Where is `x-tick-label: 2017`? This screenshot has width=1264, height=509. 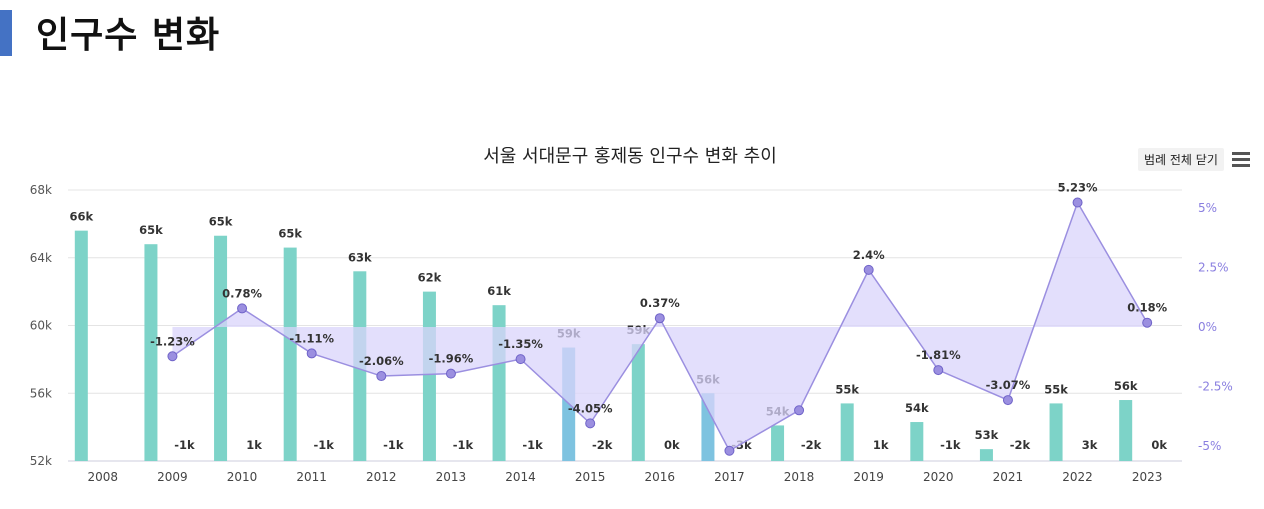
x-tick-label: 2017 is located at coordinates (729, 477).